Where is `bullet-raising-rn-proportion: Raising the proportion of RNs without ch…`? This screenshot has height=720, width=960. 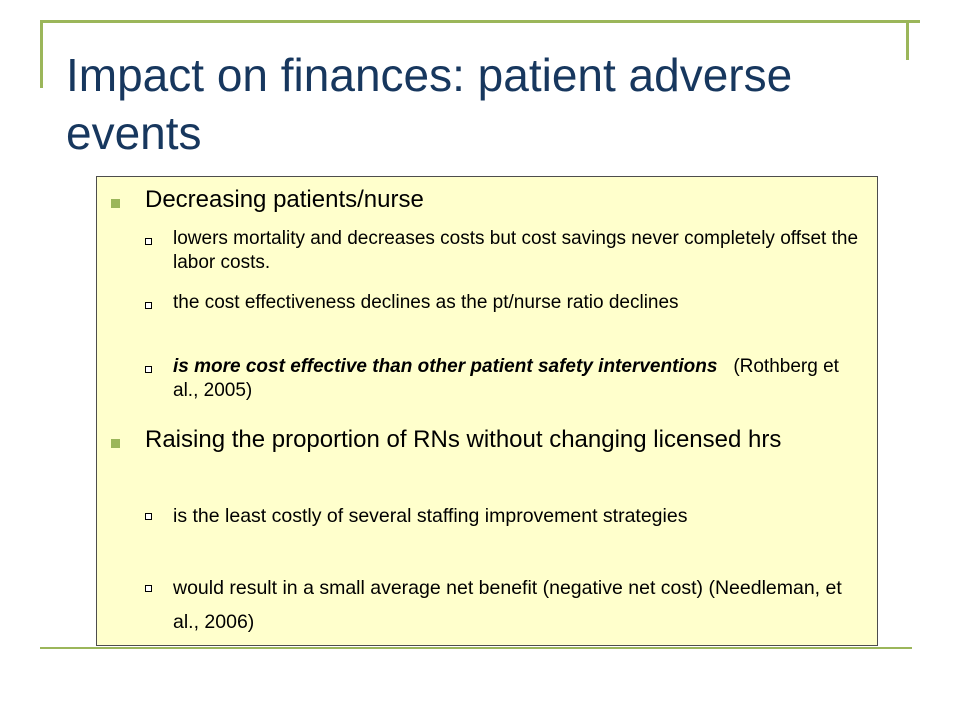 bullet-raising-rn-proportion: Raising the proportion of RNs without ch… is located at coordinates (481, 440).